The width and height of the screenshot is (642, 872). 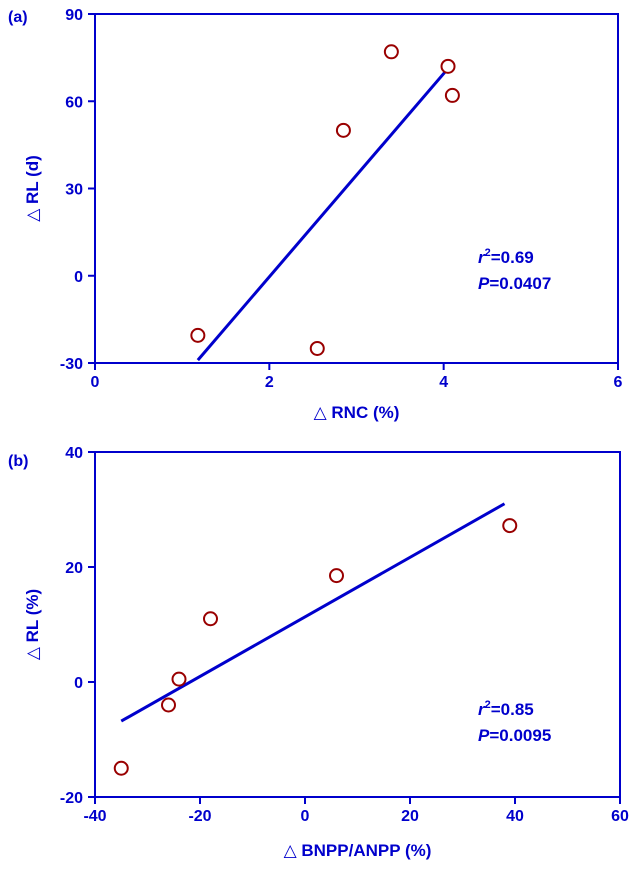 I want to click on panel-label: (b), so click(x=18, y=461).